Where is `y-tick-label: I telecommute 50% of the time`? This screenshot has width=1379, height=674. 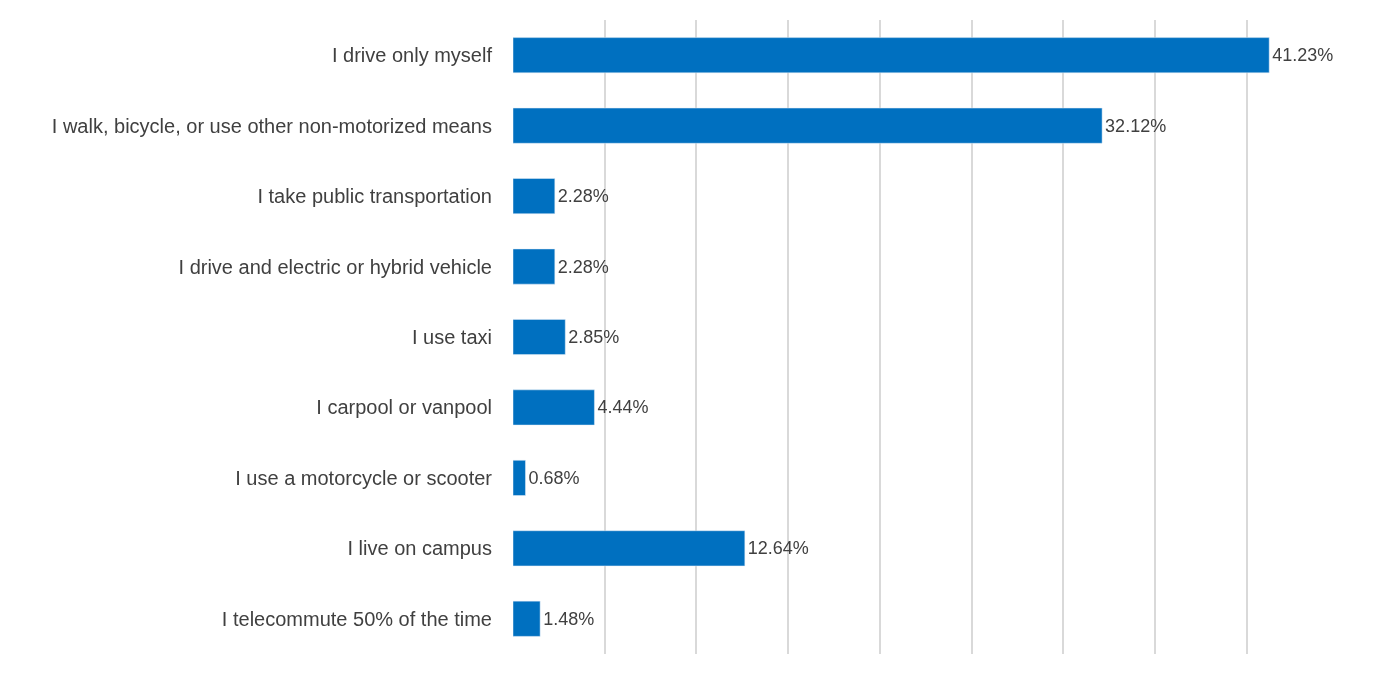 y-tick-label: I telecommute 50% of the time is located at coordinates (356, 618).